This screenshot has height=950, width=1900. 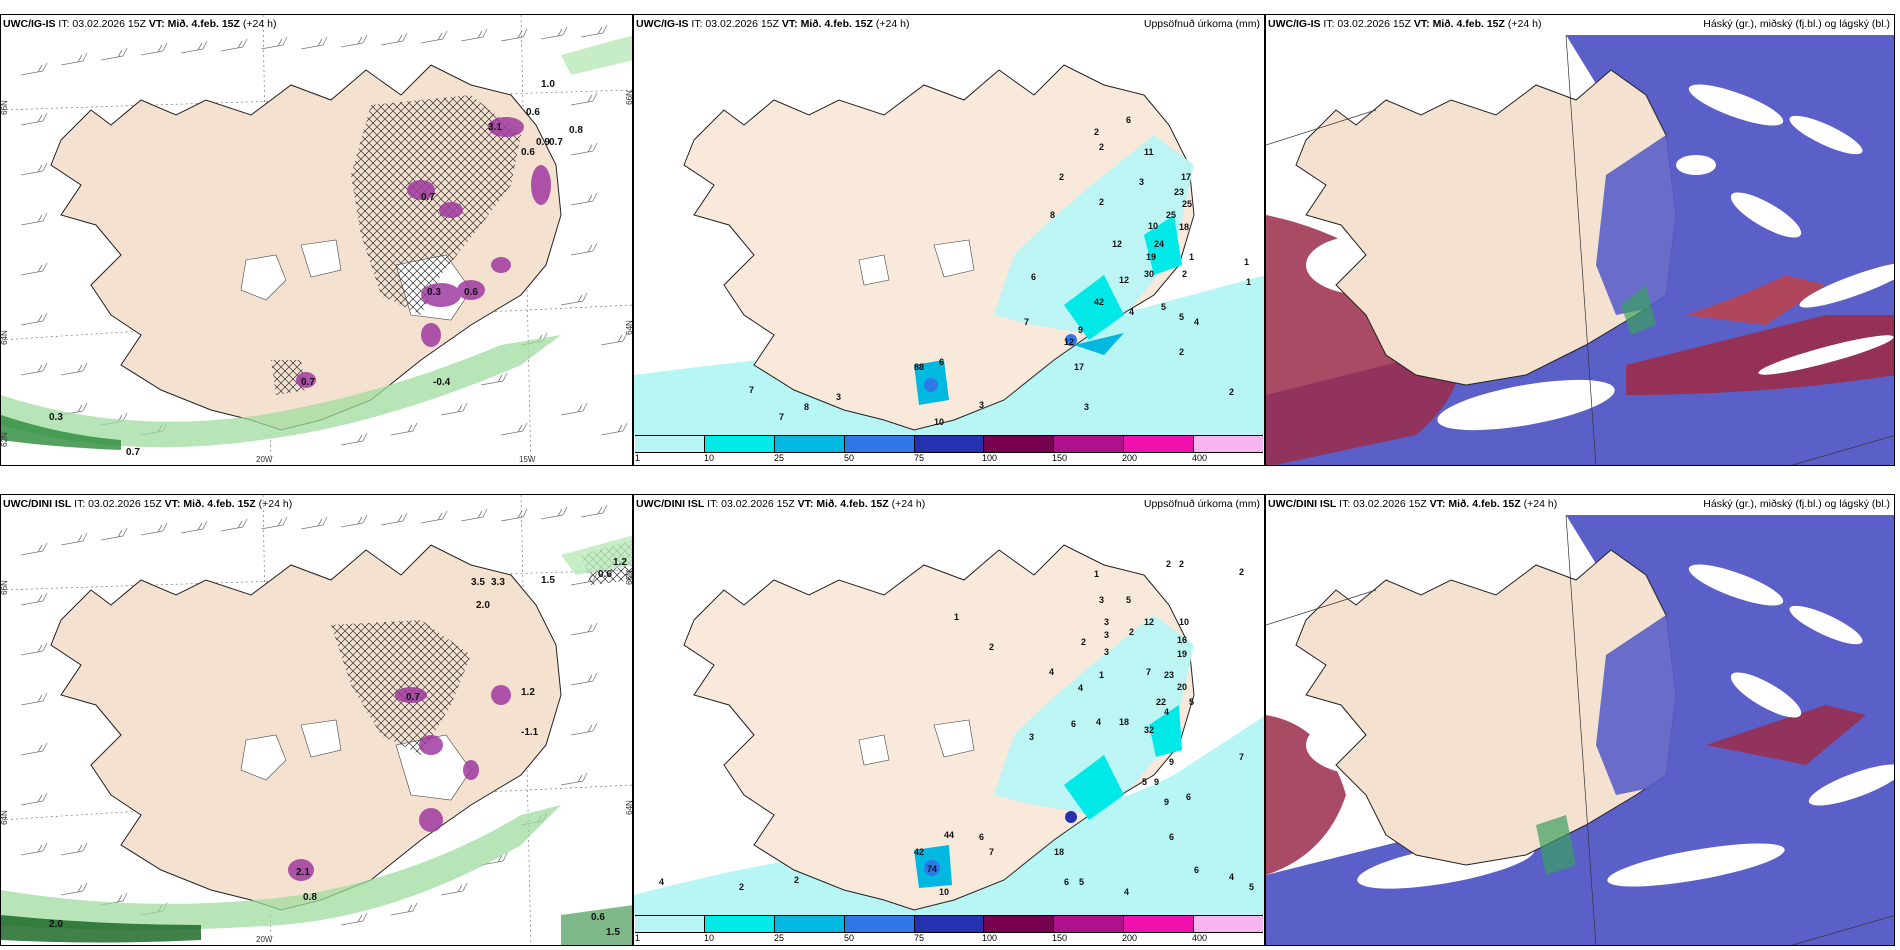 I want to click on svg-text: 19, so click(x=1151, y=257).